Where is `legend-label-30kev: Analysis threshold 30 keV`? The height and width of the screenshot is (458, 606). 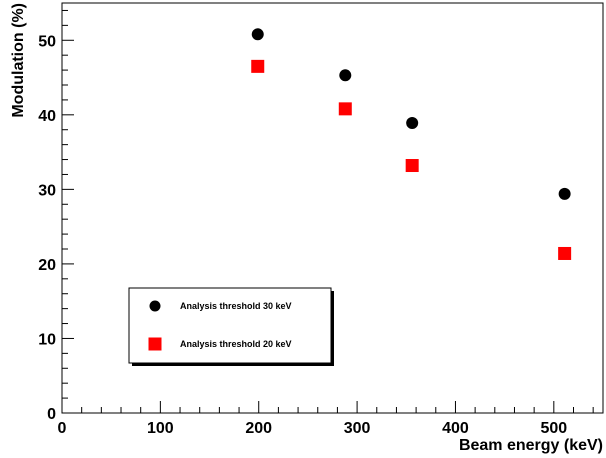 legend-label-30kev: Analysis threshold 30 keV is located at coordinates (236, 306).